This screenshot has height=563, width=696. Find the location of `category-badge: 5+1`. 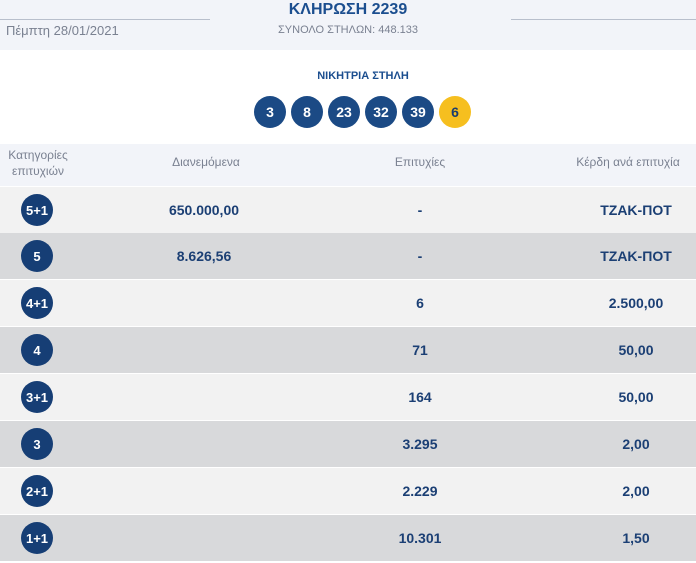

category-badge: 5+1 is located at coordinates (37, 210).